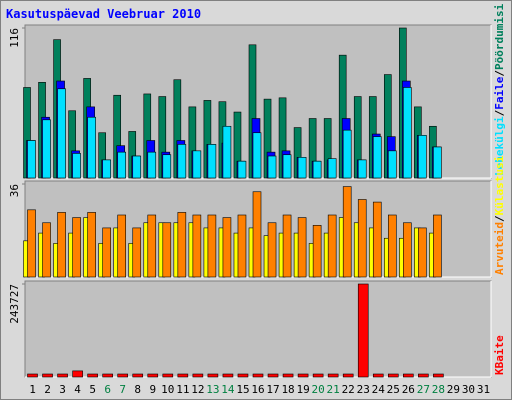  What do you see at coordinates (77, 389) in the screenshot?
I see `x-tick-label: 4` at bounding box center [77, 389].